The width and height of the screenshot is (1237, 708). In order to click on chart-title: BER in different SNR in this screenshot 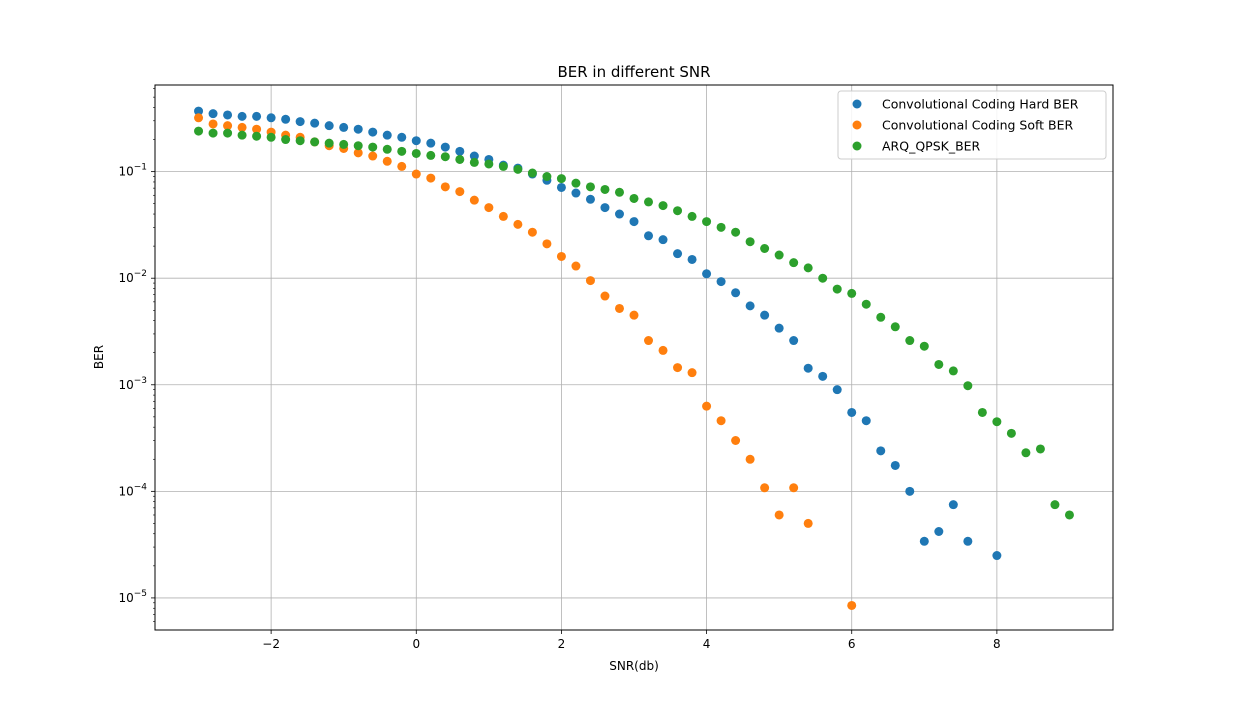, I will do `click(633, 72)`.